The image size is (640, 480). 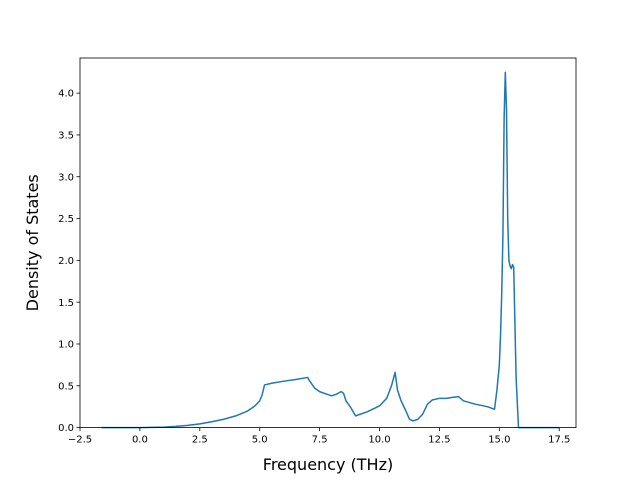 What do you see at coordinates (439, 440) in the screenshot?
I see `x-tick-label: 12.5` at bounding box center [439, 440].